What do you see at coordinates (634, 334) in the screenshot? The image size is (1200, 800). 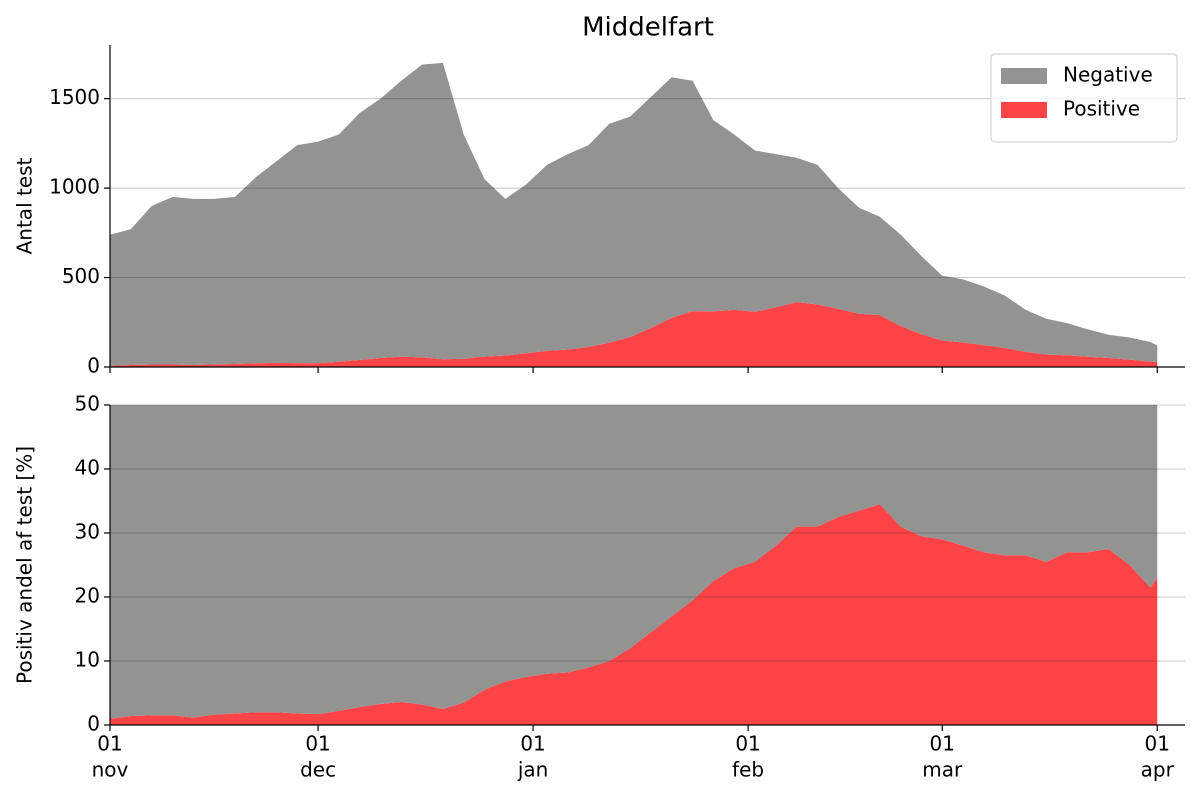 I see `area-positive` at bounding box center [634, 334].